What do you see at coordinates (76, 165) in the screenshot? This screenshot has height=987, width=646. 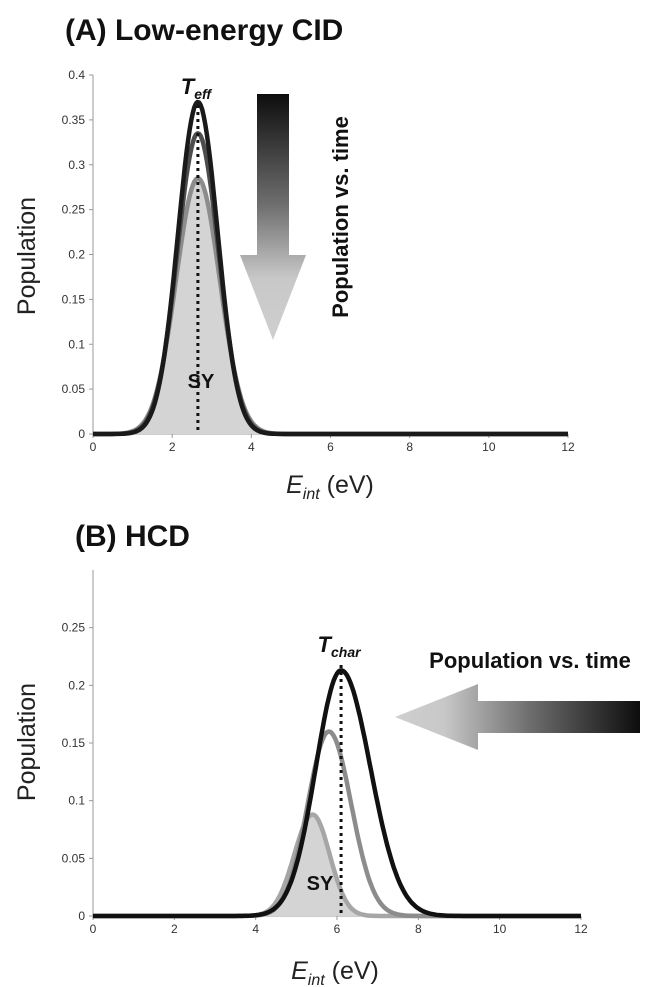 I see `y-tick-label: 0.3` at bounding box center [76, 165].